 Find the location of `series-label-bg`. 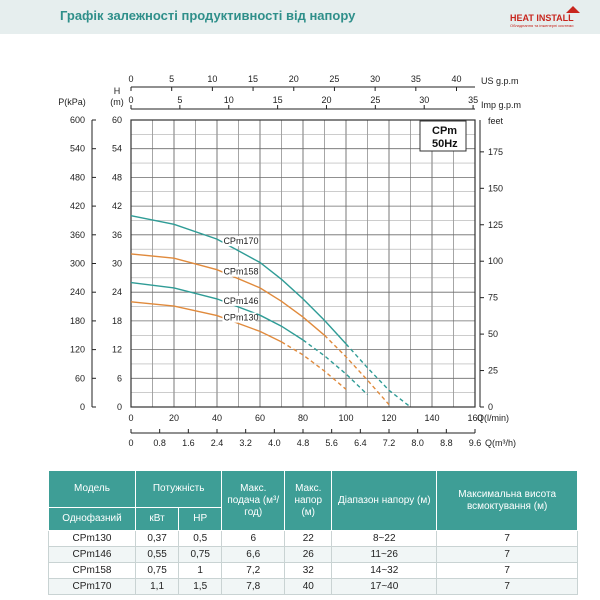

series-label-bg is located at coordinates (239, 241).